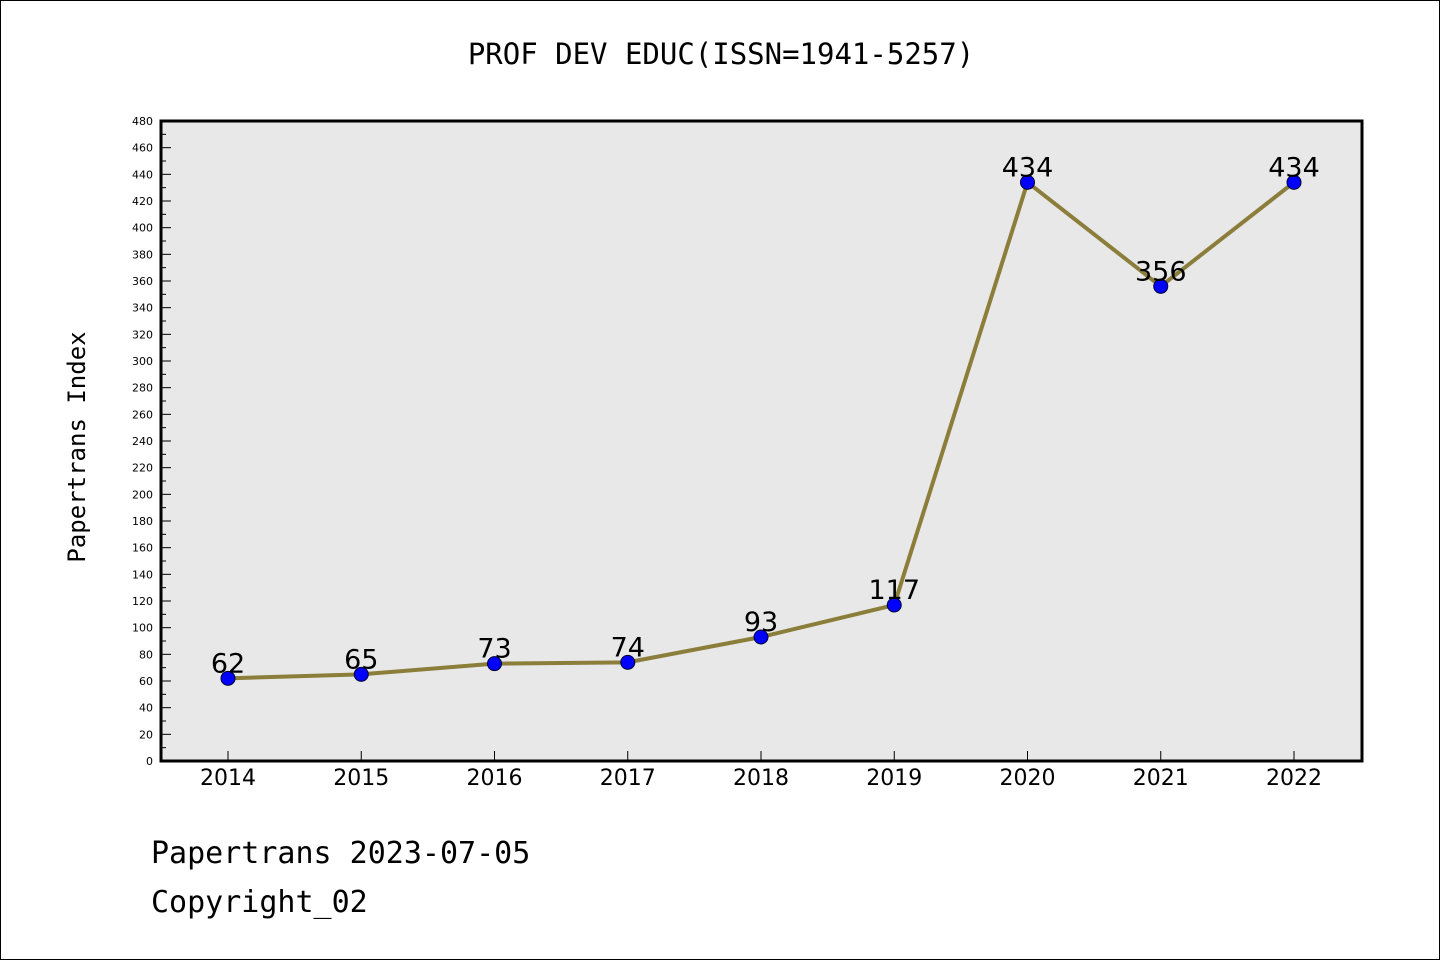  What do you see at coordinates (142, 308) in the screenshot?
I see `y-tick-label: 340` at bounding box center [142, 308].